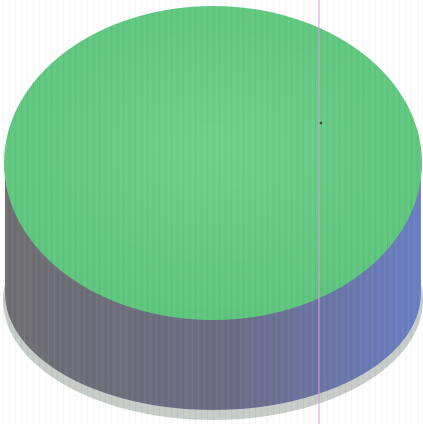 The height and width of the screenshot is (424, 423). Describe the element at coordinates (321, 123) in the screenshot. I see `dust-speck` at that location.